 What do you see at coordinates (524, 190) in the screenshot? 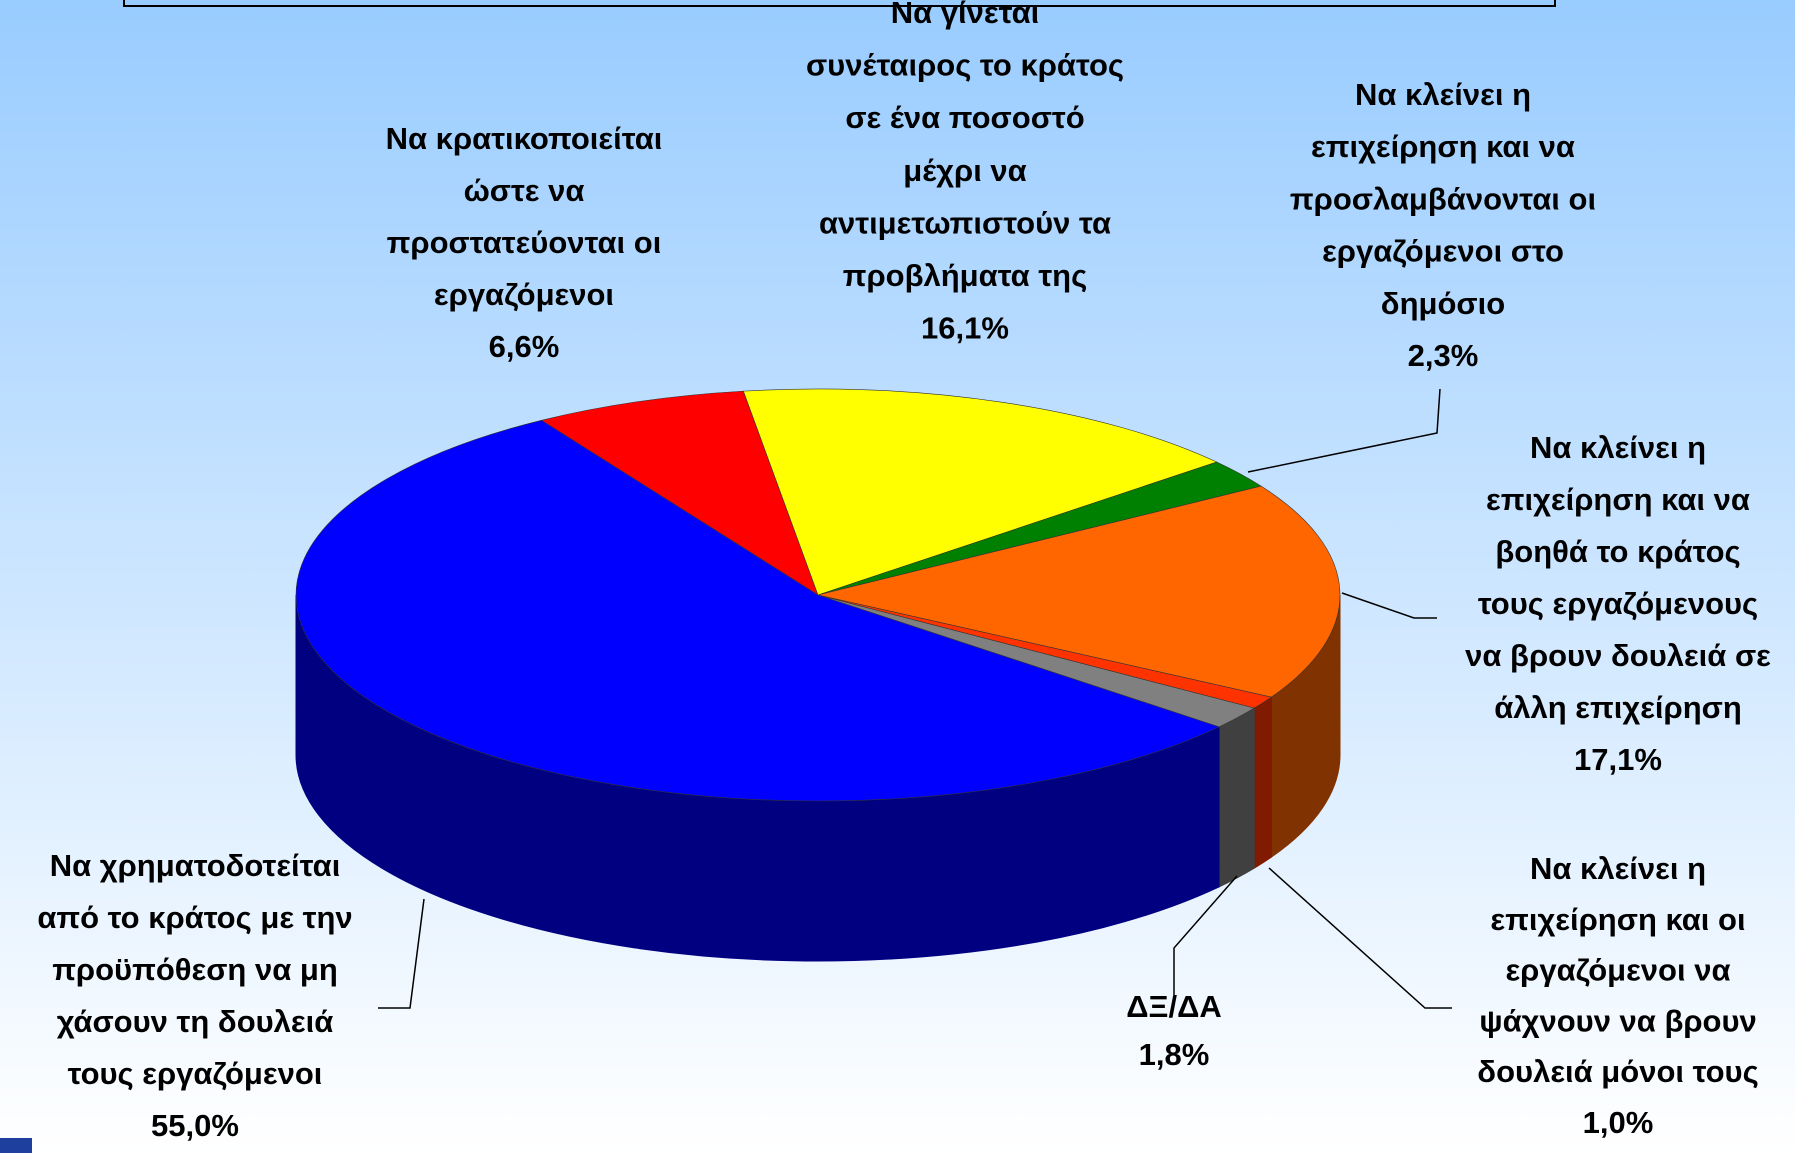
I see `label-line: ώστε να` at bounding box center [524, 190].